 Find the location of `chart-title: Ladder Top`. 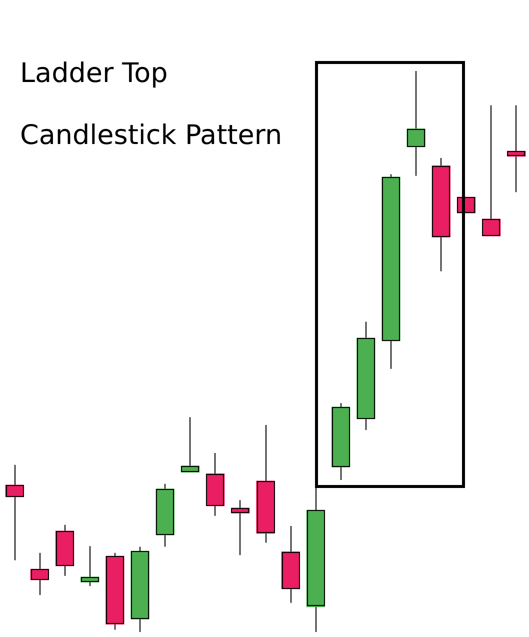

chart-title: Ladder Top is located at coordinates (94, 73).